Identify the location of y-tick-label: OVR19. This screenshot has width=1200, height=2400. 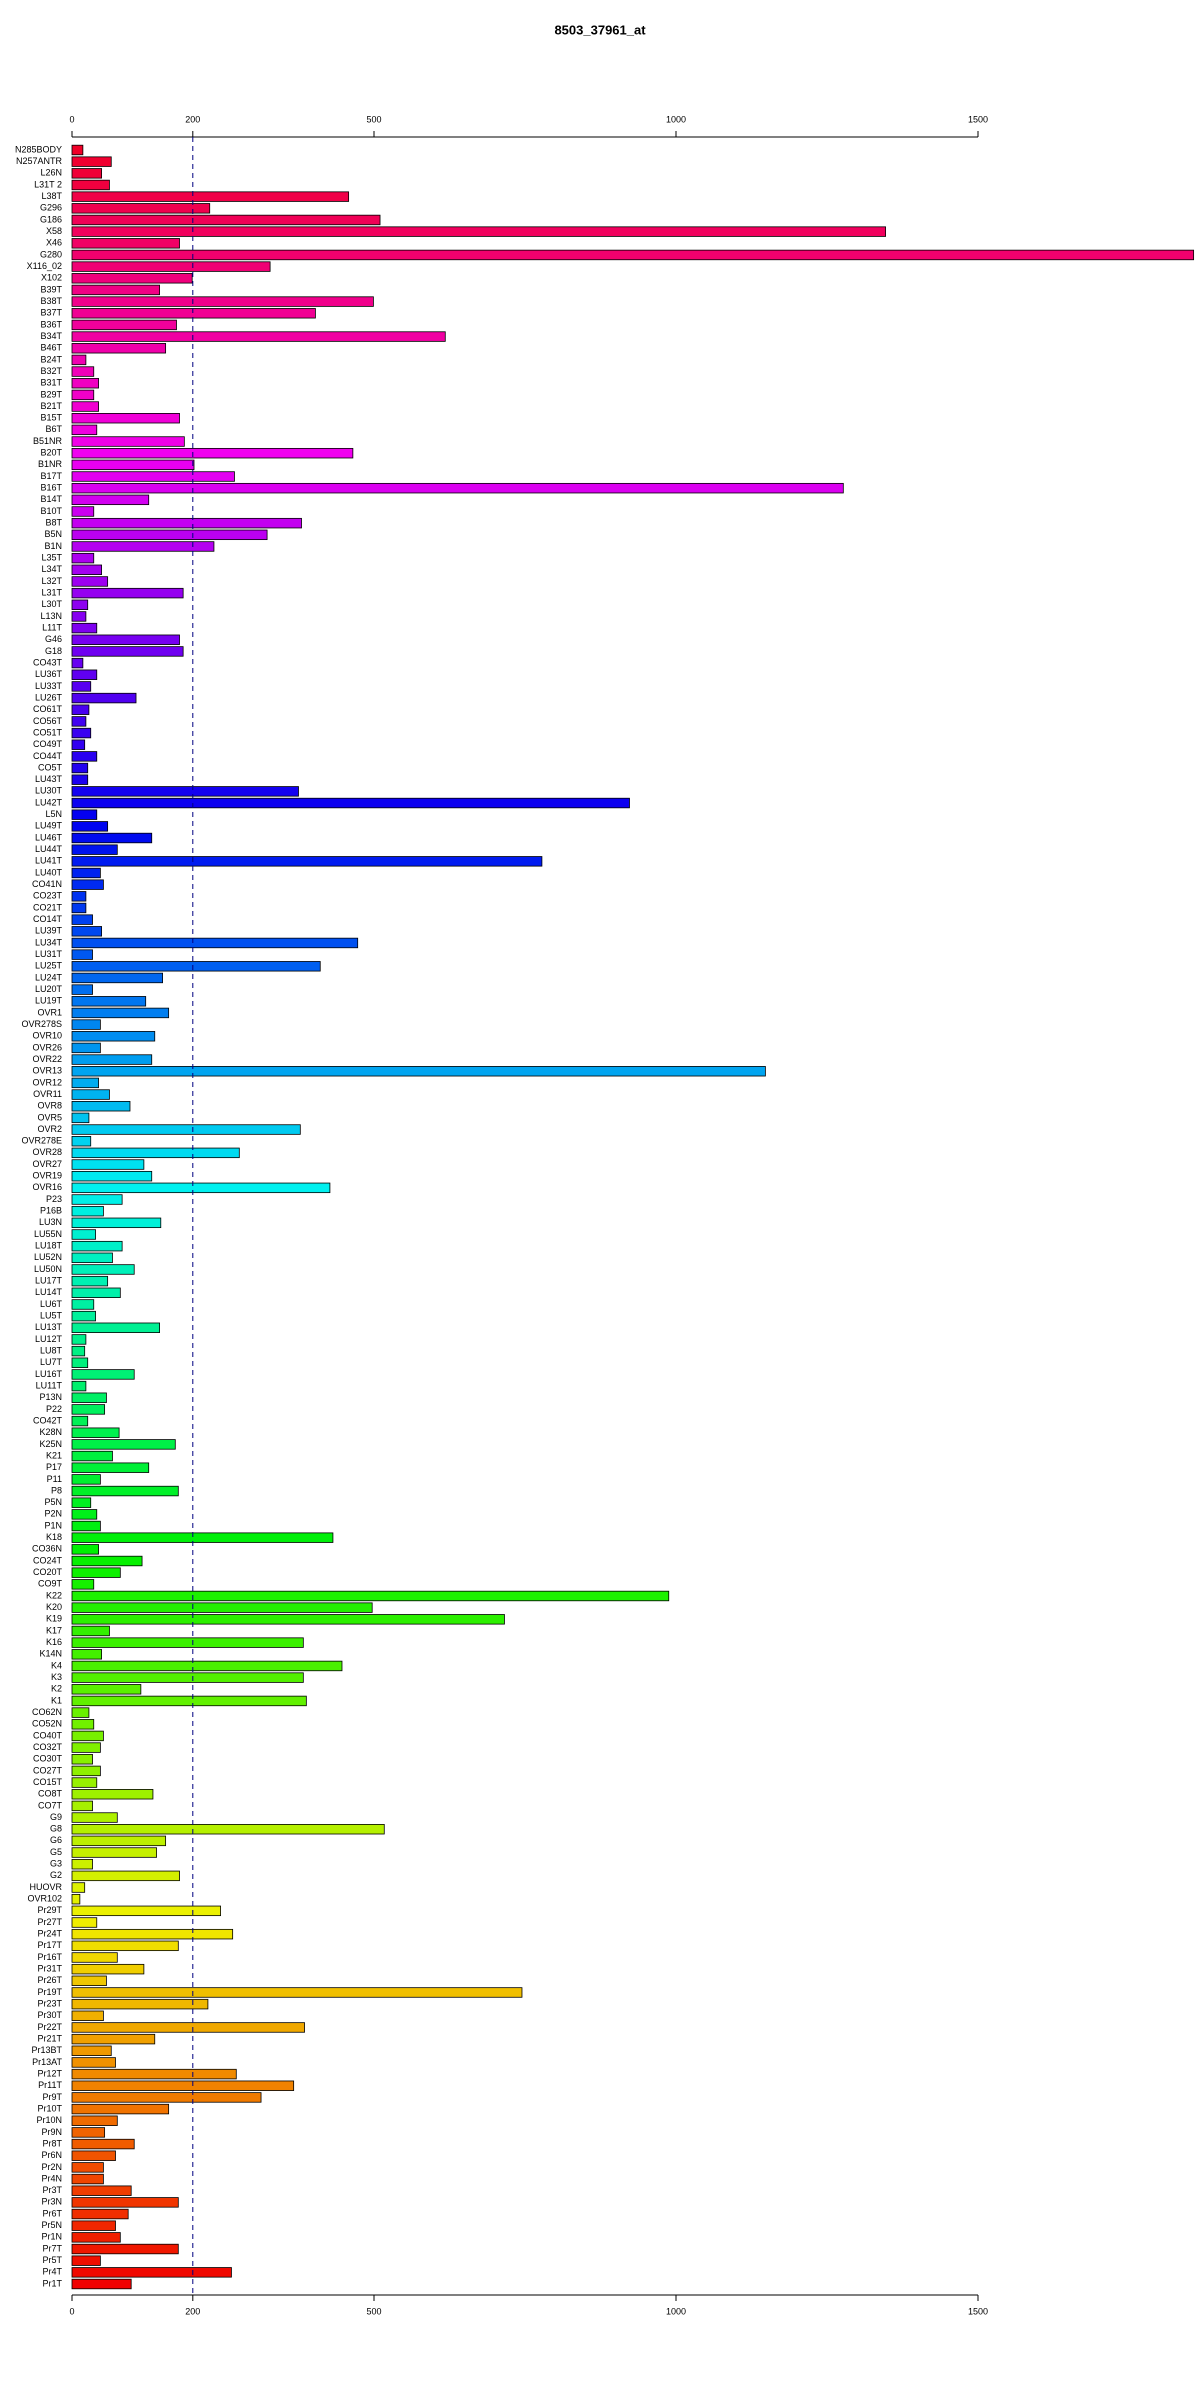
(47, 1176).